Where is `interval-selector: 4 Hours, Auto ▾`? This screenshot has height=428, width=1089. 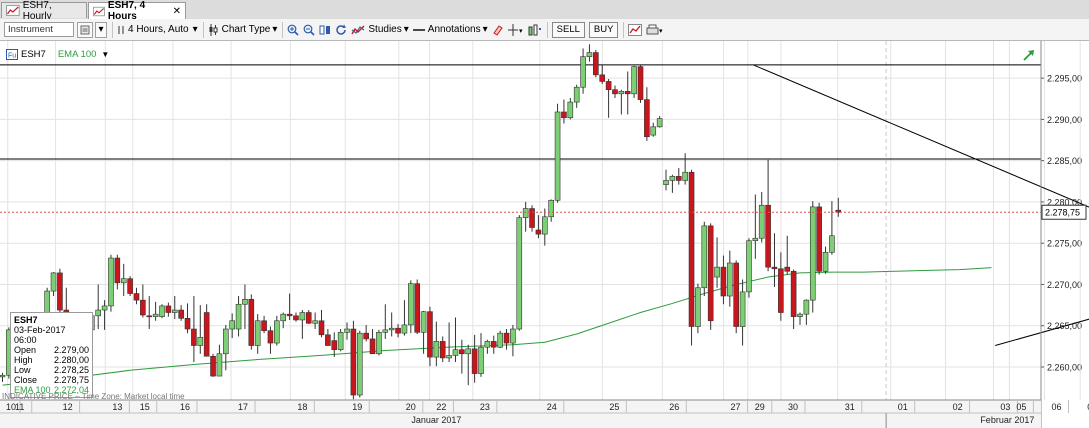
interval-selector: 4 Hours, Auto ▾ is located at coordinates (157, 30).